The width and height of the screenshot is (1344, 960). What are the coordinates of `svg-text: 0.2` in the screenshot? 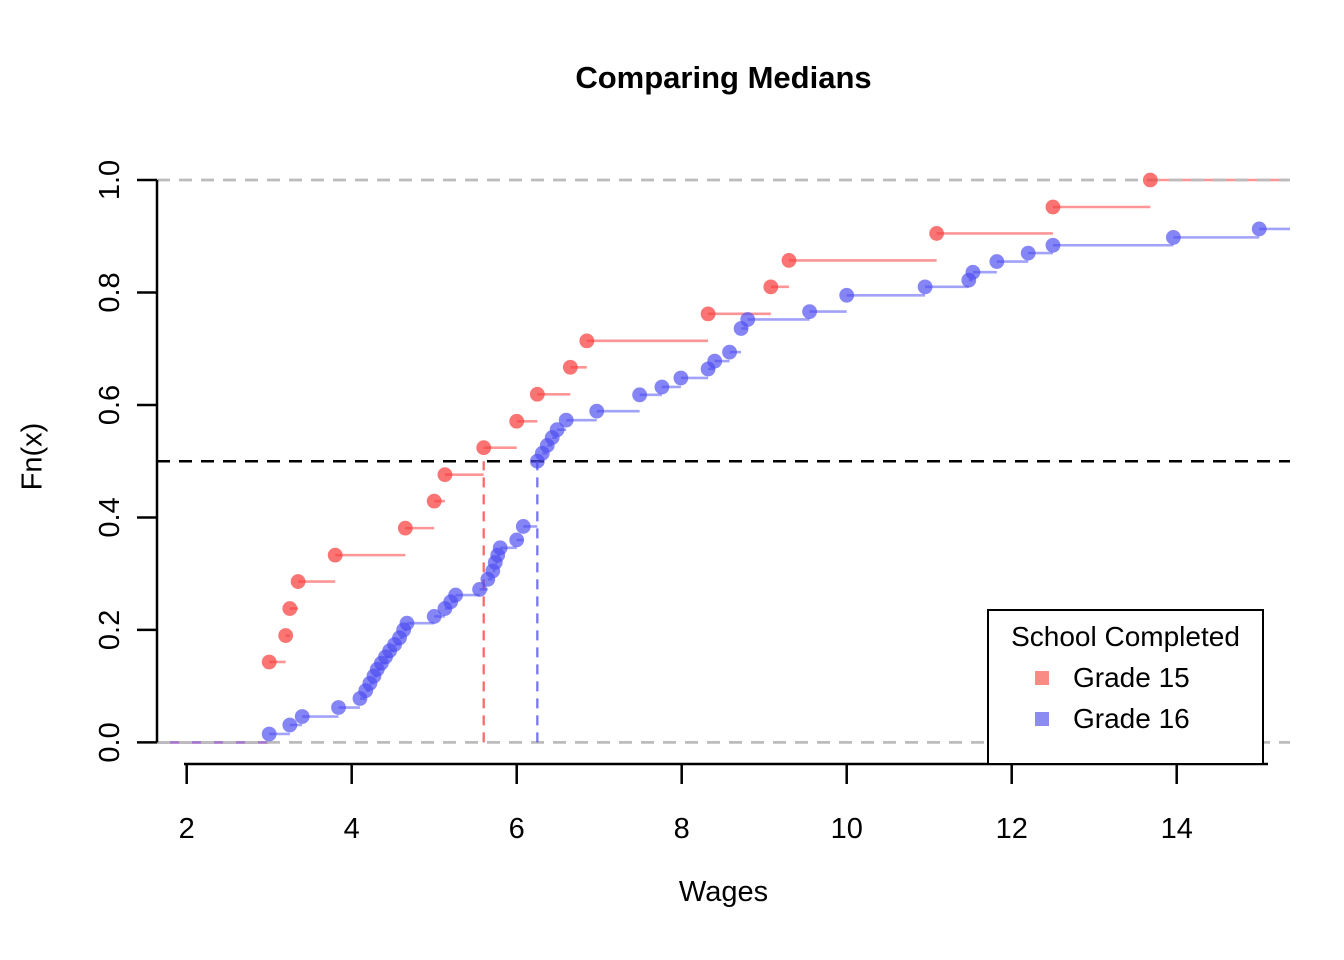 It's located at (110, 630).